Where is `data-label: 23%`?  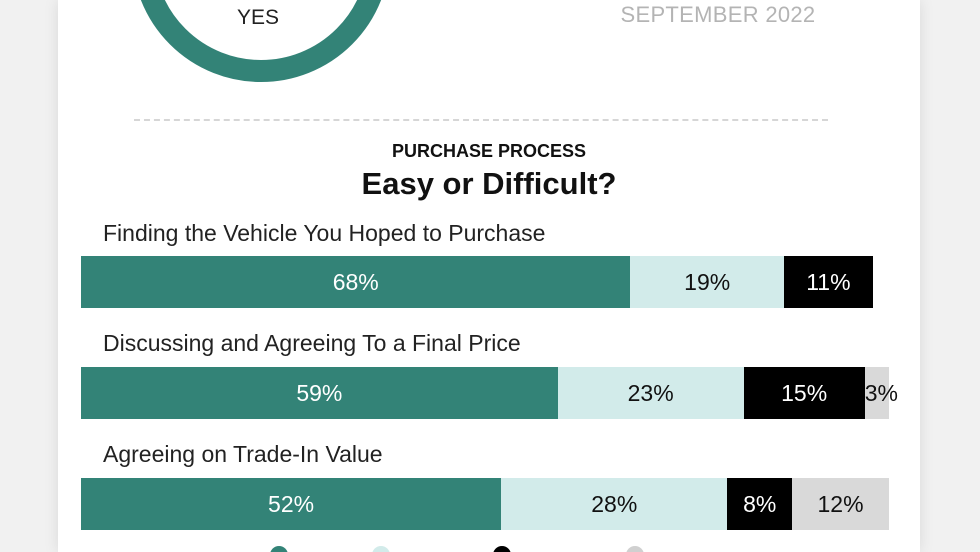 data-label: 23% is located at coordinates (650, 393).